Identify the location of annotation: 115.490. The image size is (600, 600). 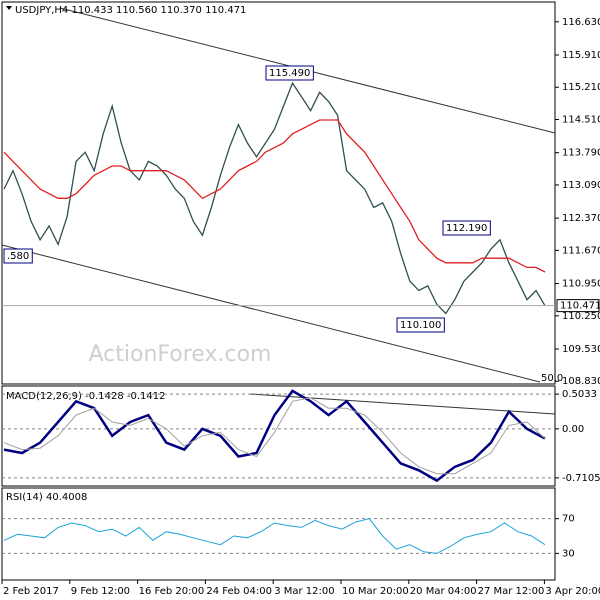
(289, 73).